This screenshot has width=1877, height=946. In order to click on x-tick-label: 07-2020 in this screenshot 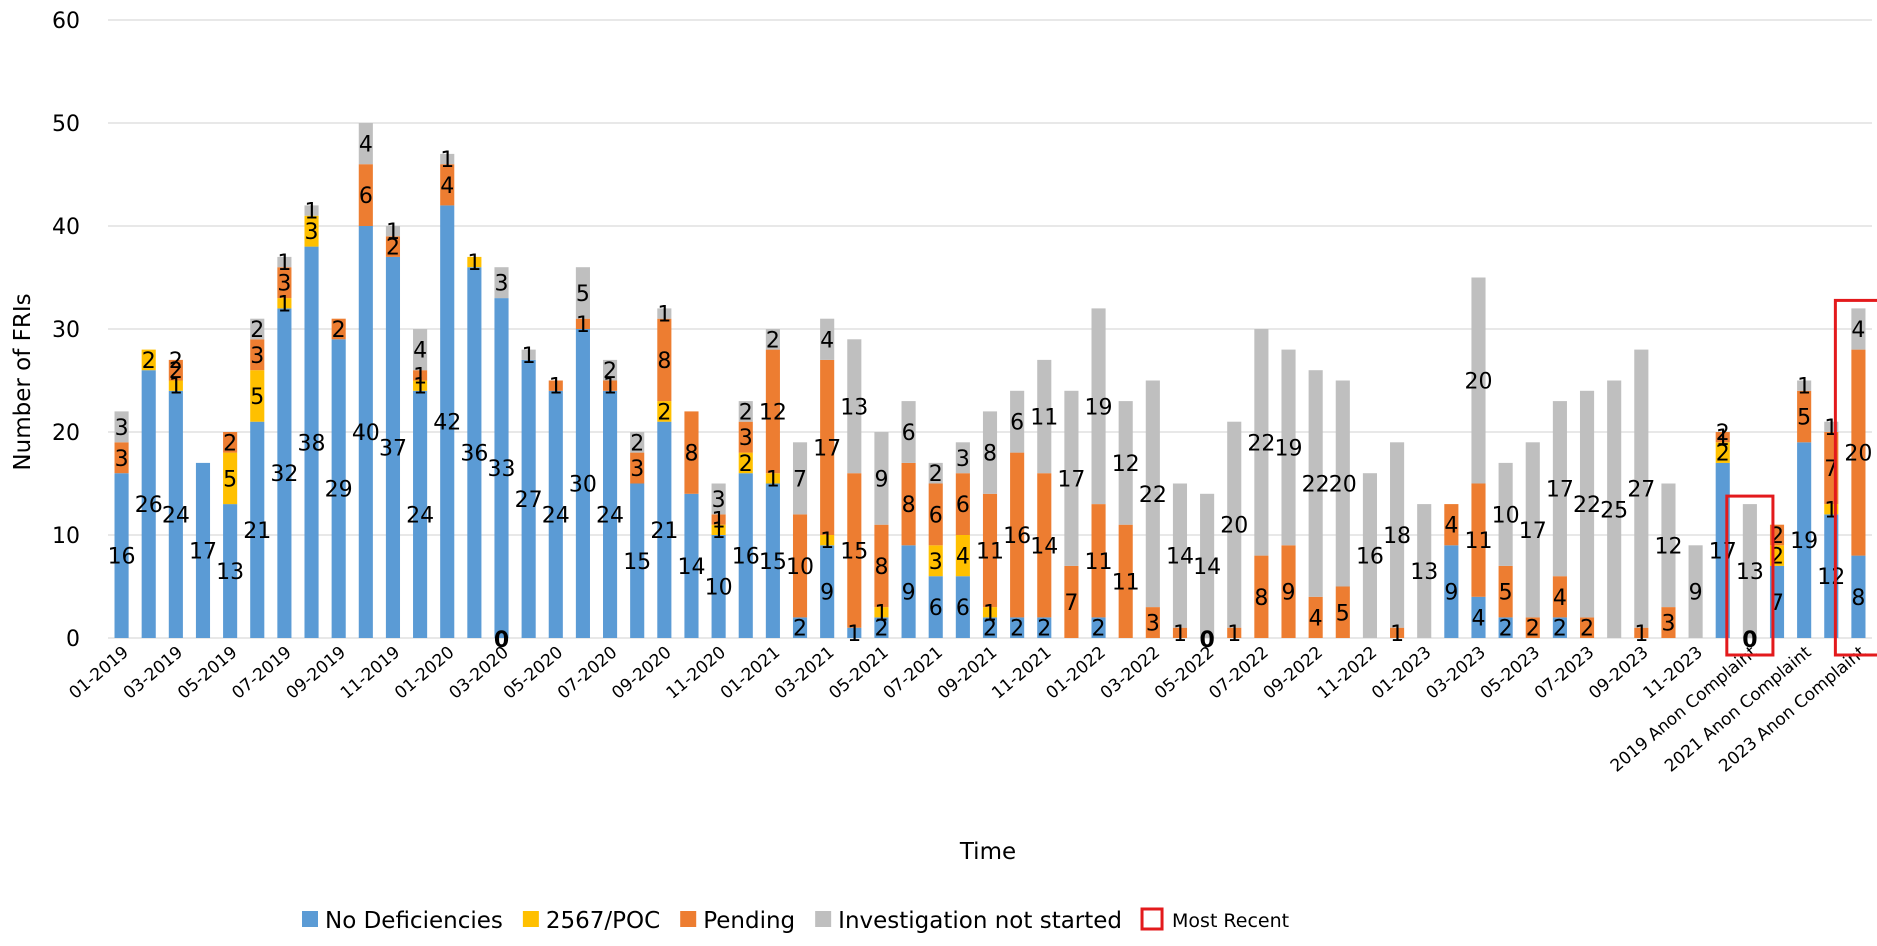, I will do `click(587, 673)`.